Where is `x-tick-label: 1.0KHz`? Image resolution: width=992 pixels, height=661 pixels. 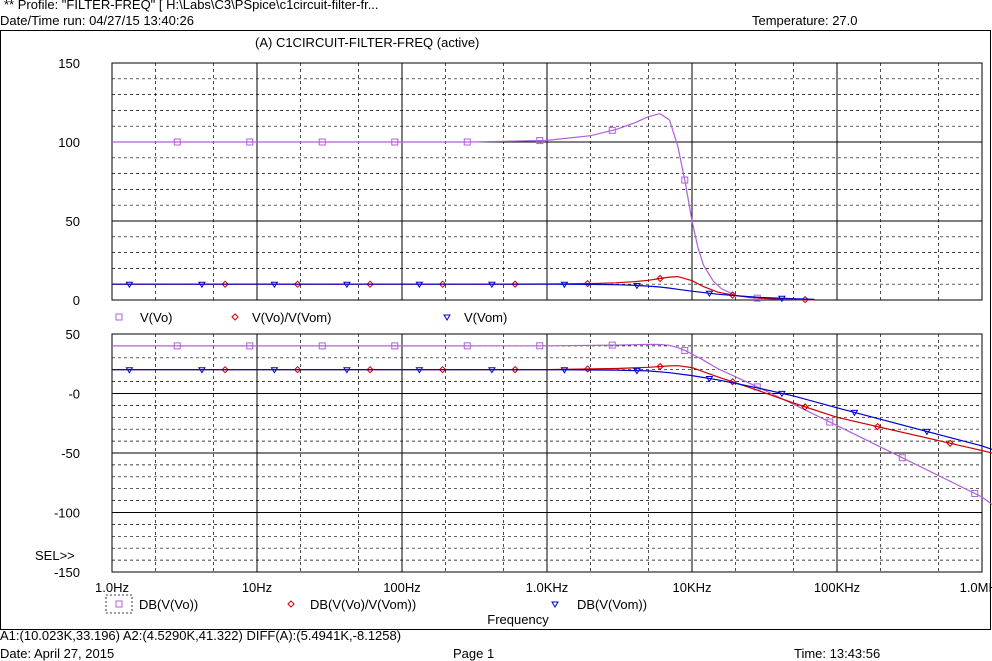 x-tick-label: 1.0KHz is located at coordinates (547, 587).